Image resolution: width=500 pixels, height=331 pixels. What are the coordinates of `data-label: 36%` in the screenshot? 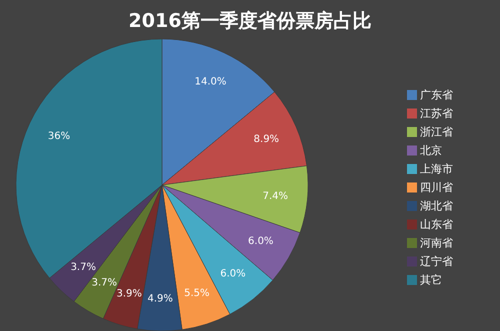 It's located at (59, 136).